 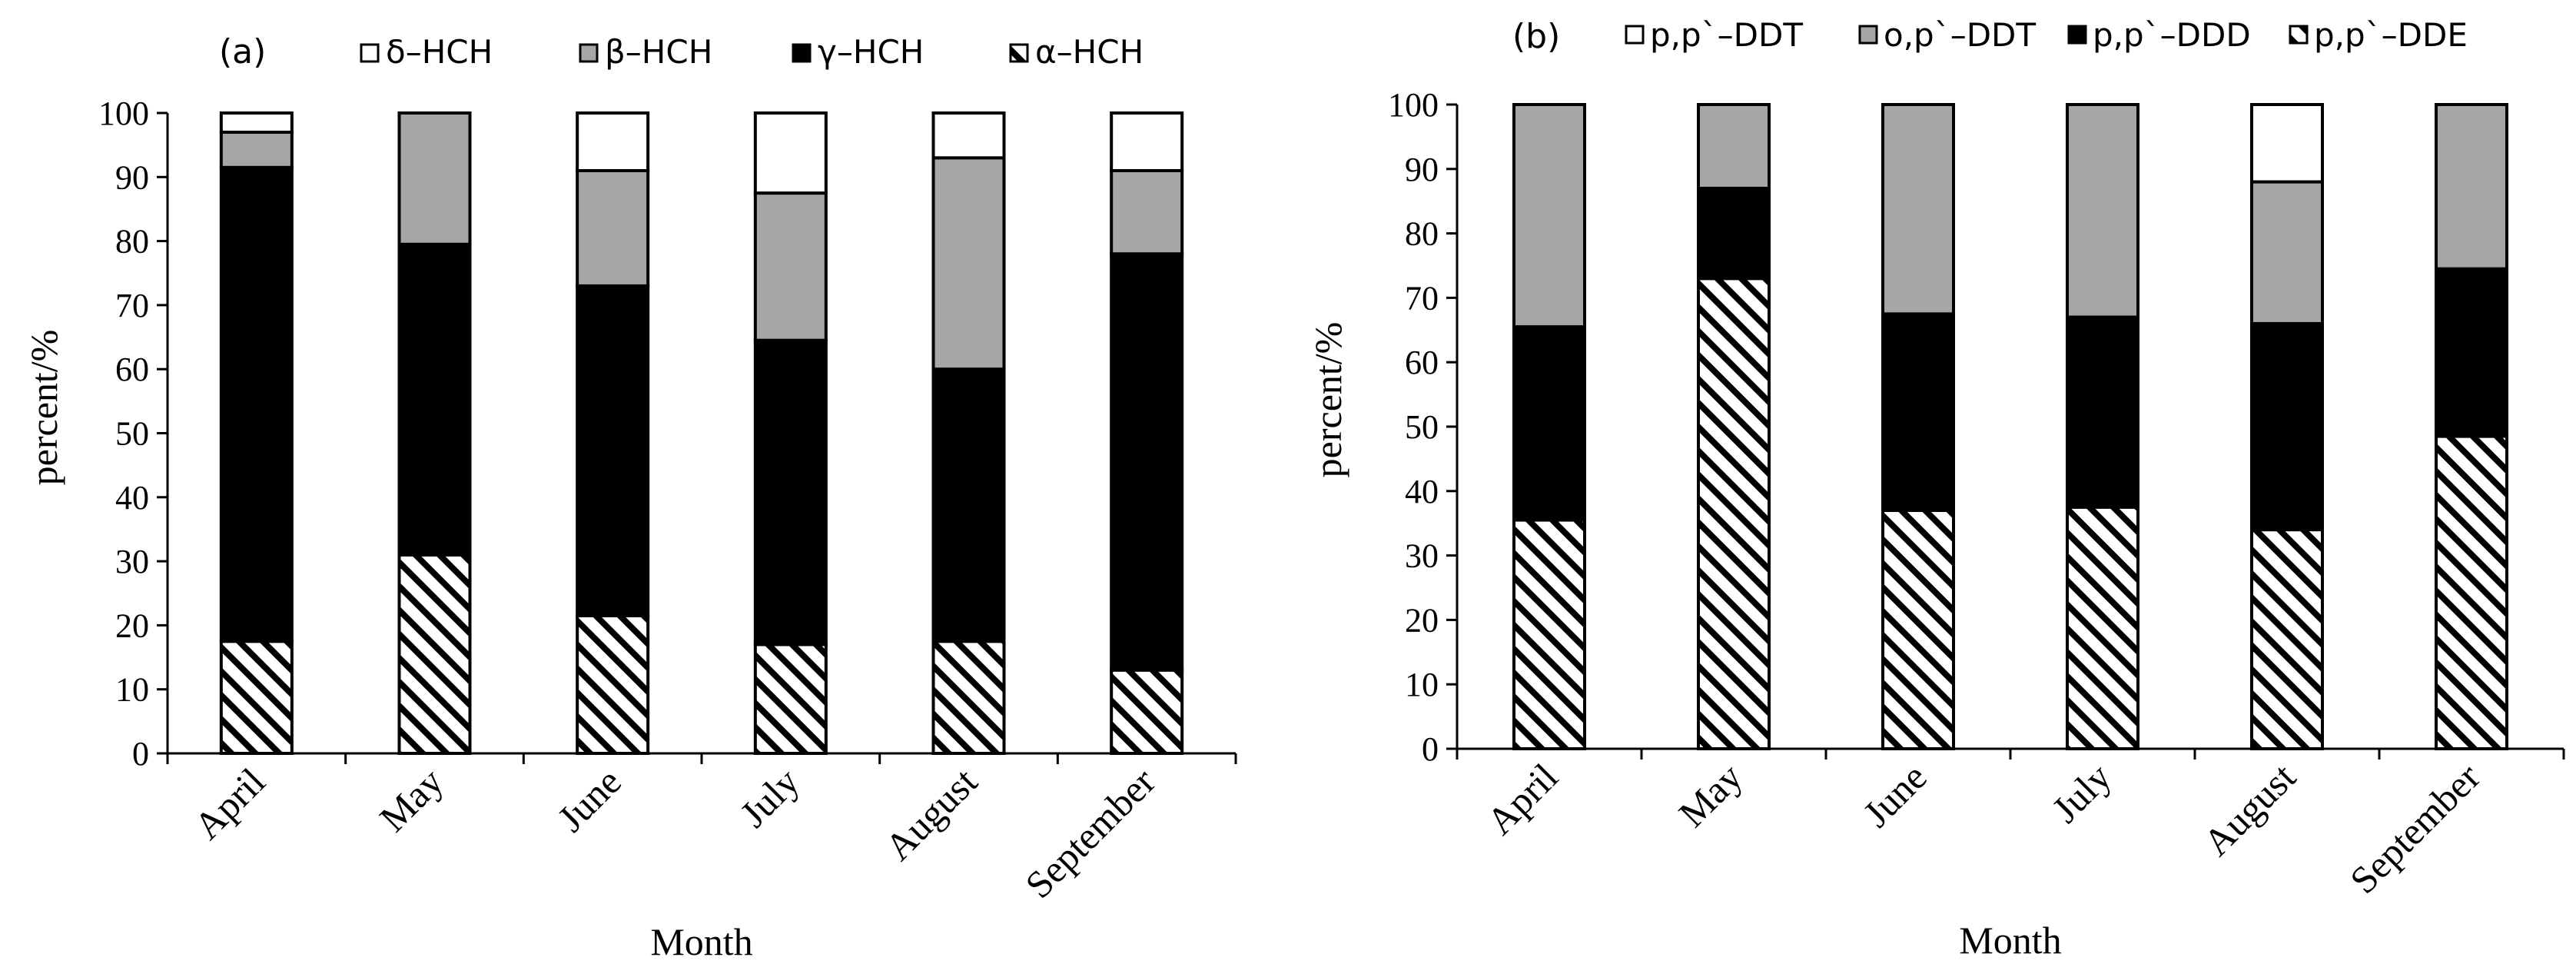 What do you see at coordinates (2249, 809) in the screenshot?
I see `x-tick-label: August` at bounding box center [2249, 809].